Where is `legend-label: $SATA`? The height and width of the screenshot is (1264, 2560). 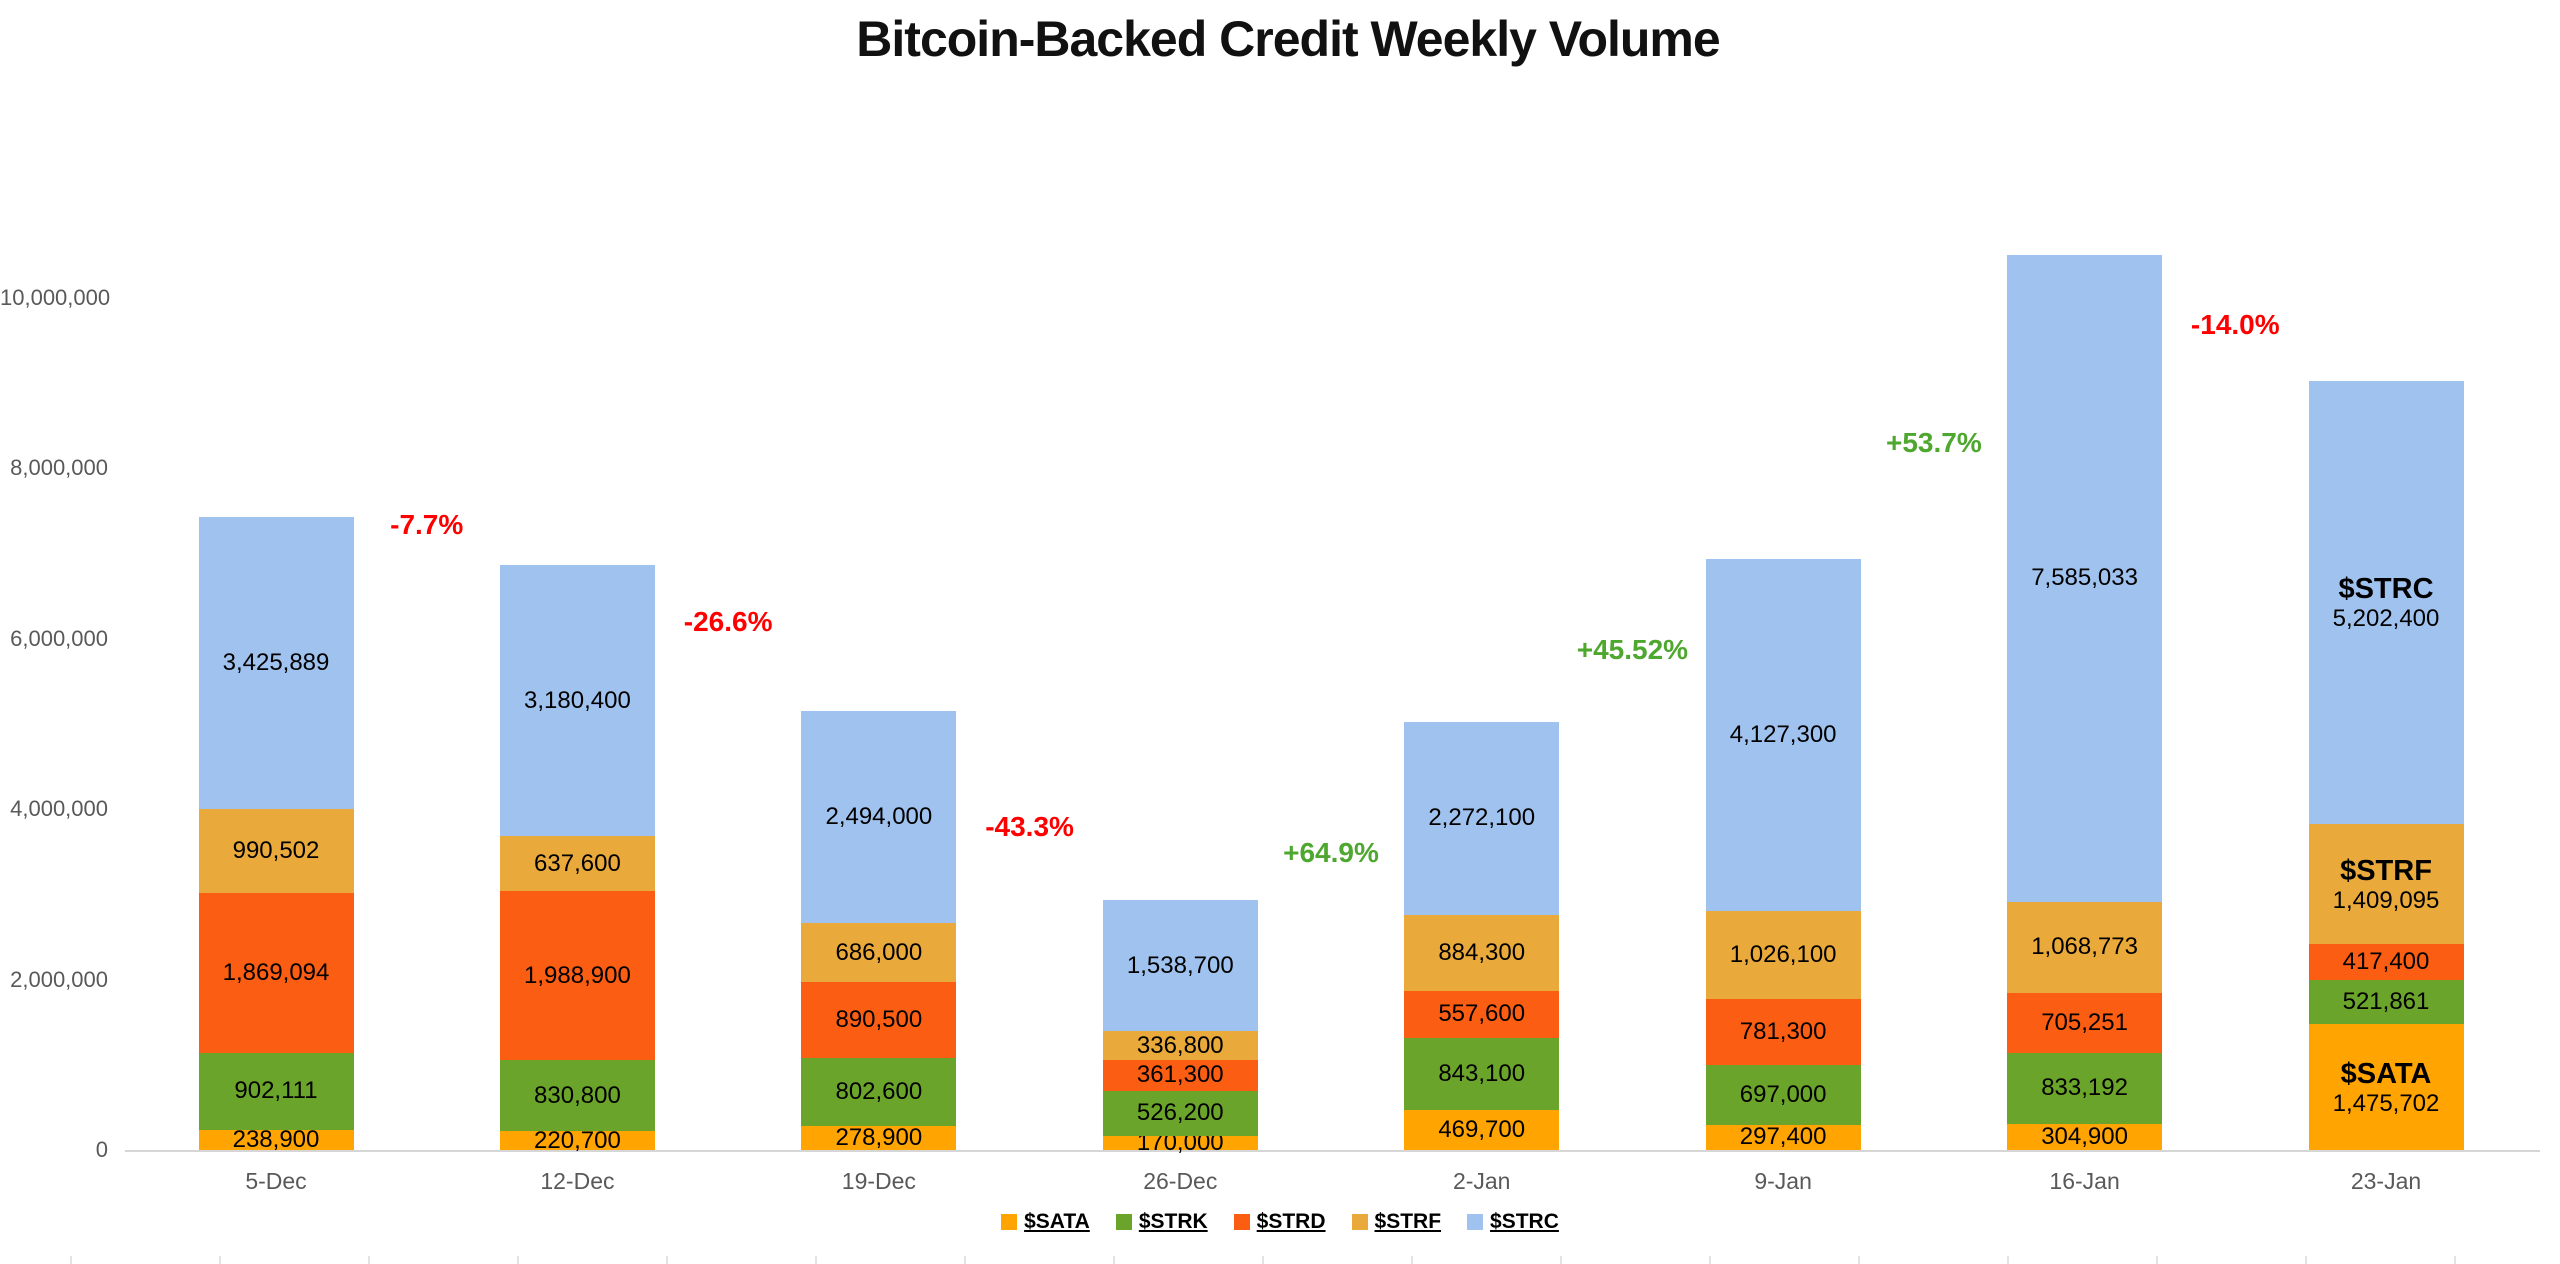
legend-label: $SATA is located at coordinates (1057, 1221).